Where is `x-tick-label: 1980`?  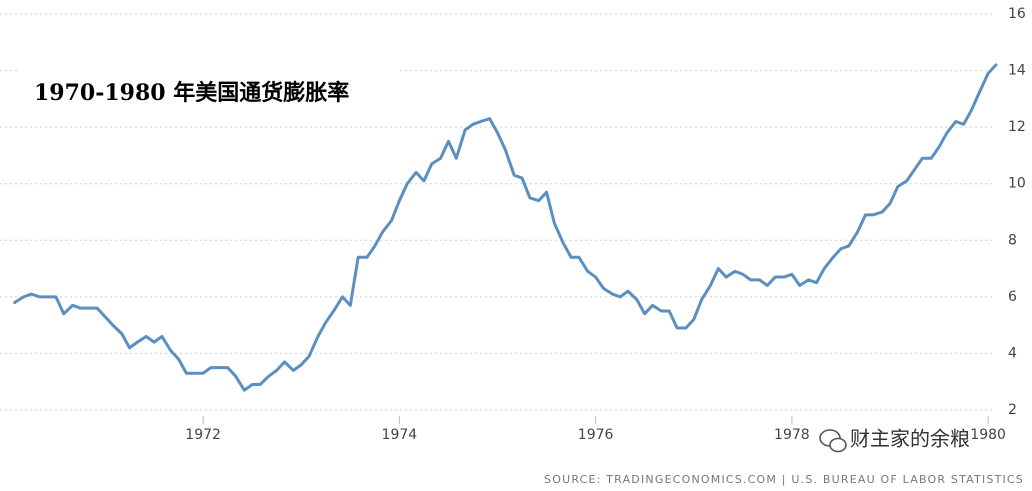
x-tick-label: 1980 is located at coordinates (988, 435).